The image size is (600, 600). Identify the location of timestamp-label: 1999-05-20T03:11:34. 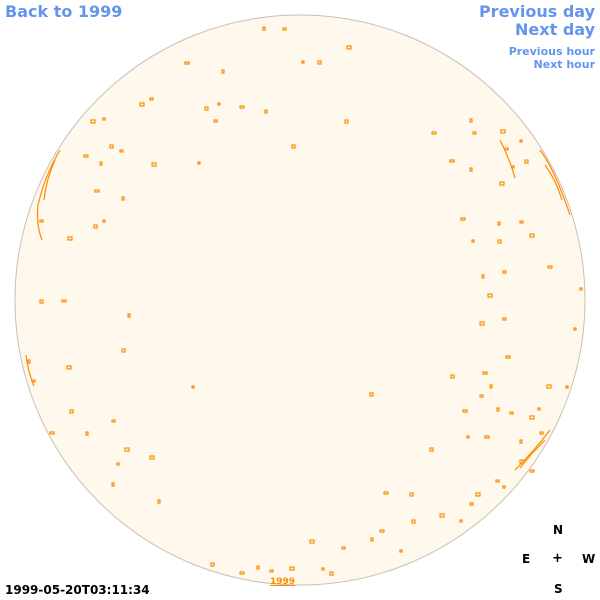
(77, 590).